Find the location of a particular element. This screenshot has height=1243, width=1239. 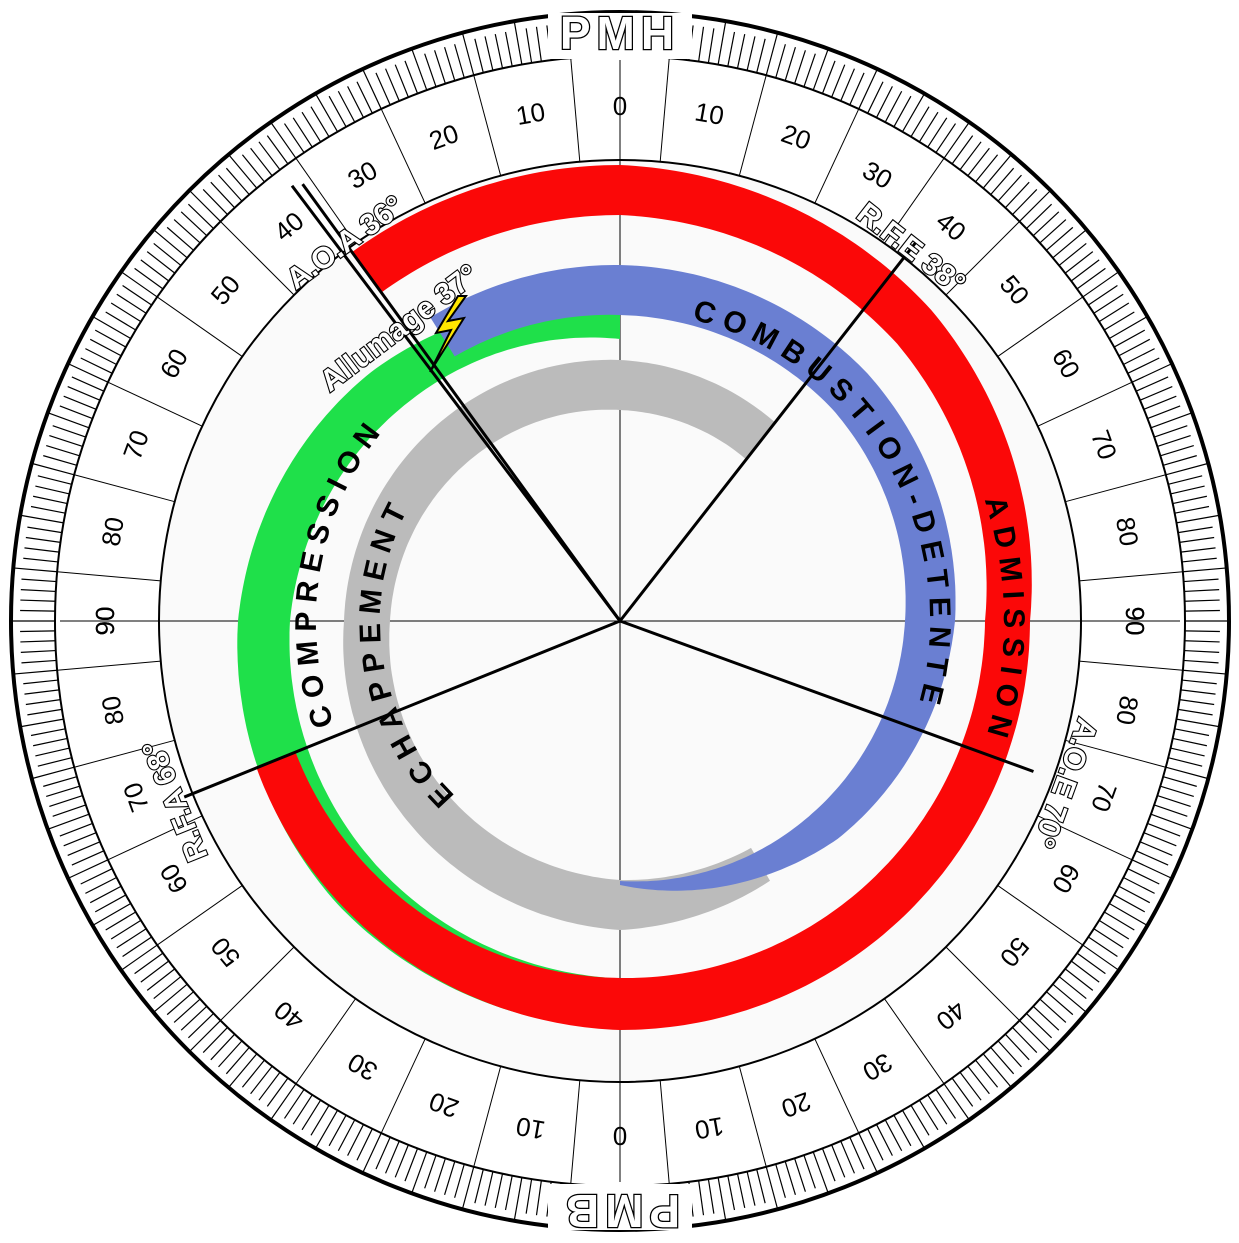

event-line is located at coordinates (767, 431).